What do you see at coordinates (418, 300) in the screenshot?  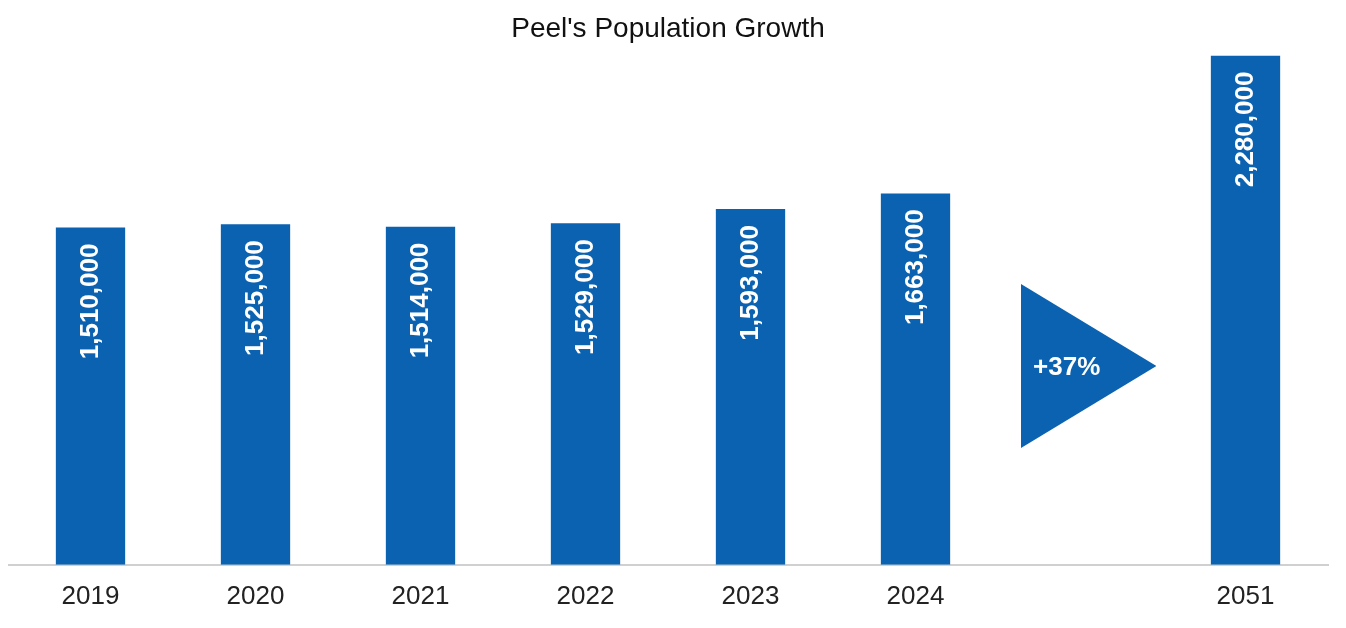 I see `data-label: 1,514,000` at bounding box center [418, 300].